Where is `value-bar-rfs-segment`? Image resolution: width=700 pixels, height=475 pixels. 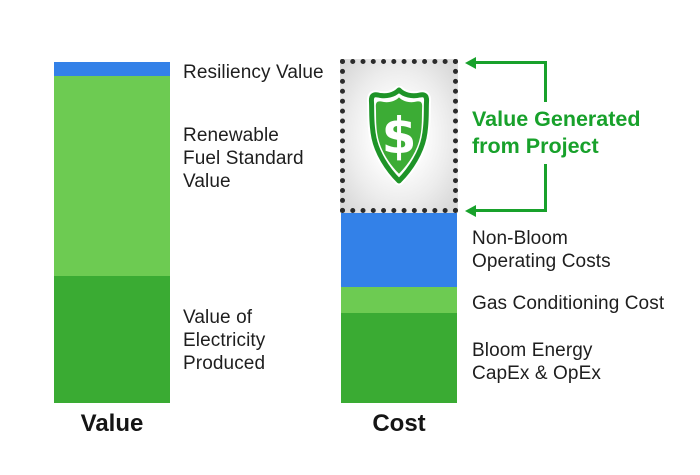
value-bar-rfs-segment is located at coordinates (112, 176).